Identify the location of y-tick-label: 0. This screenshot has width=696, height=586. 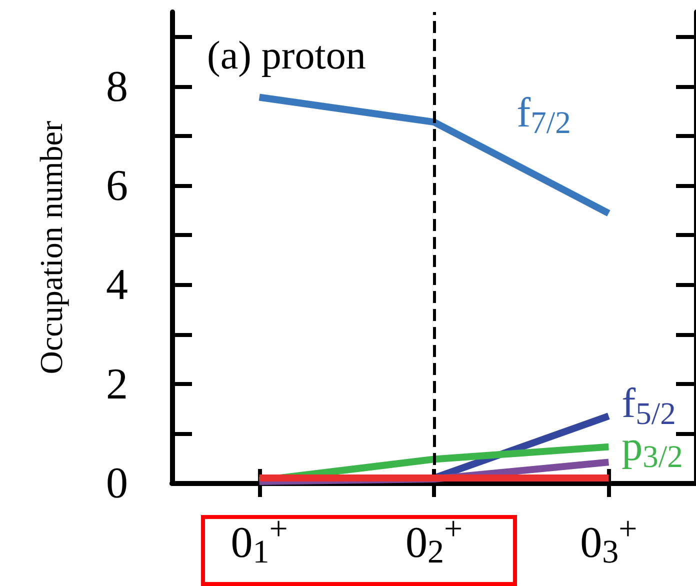
(117, 483).